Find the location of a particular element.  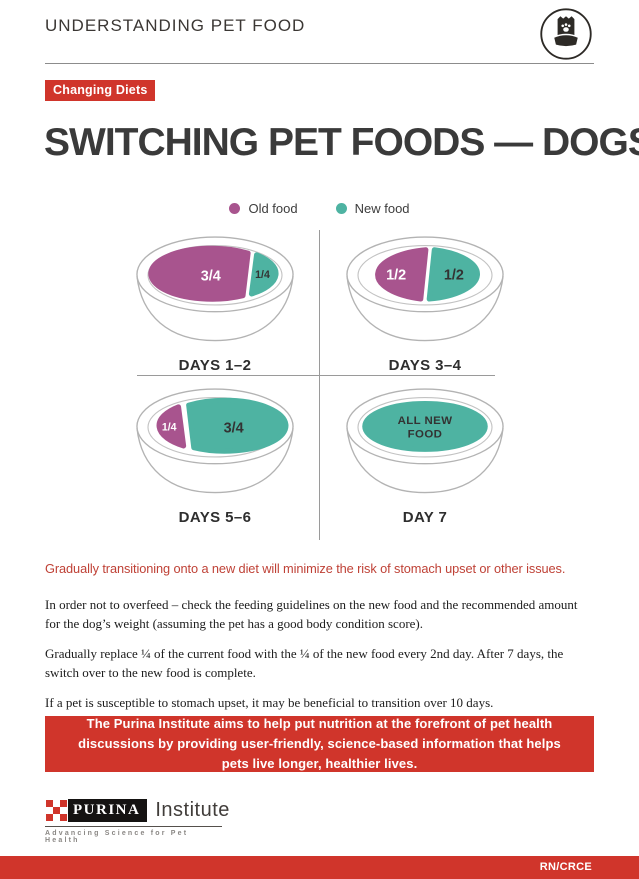

section-badge: Changing Diets is located at coordinates (100, 90).